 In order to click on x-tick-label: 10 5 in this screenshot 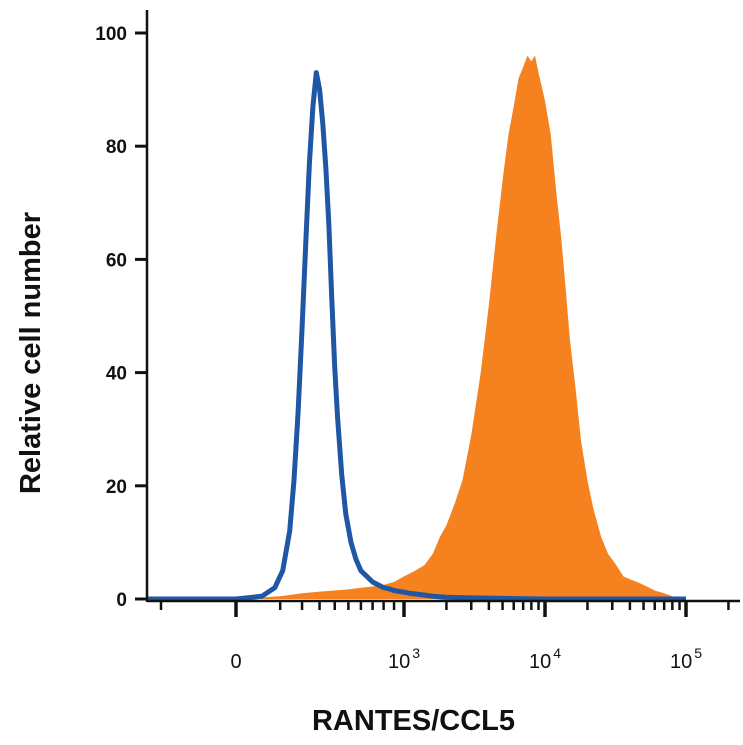, I will do `click(686, 659)`.